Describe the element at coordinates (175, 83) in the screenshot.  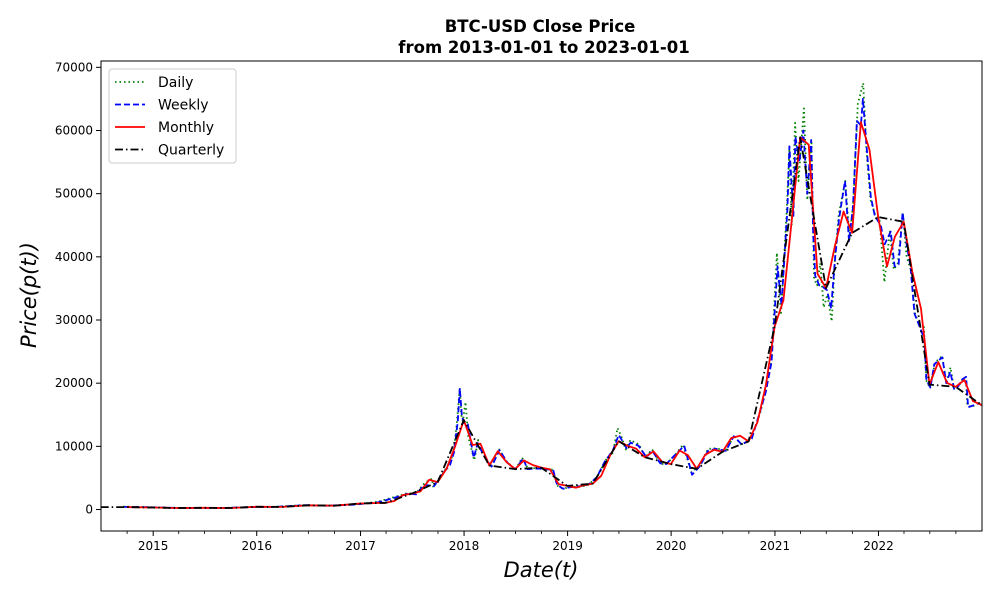
I see `legend-label-daily: Daily` at that location.